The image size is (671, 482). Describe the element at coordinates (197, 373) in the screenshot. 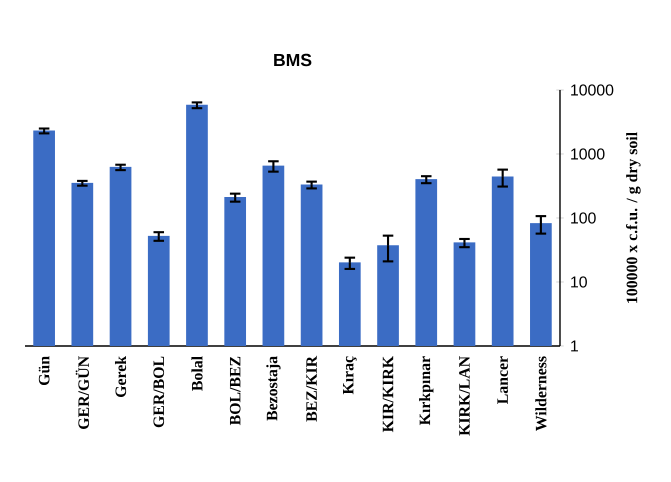

I see `x-tick-label: Bolal` at that location.